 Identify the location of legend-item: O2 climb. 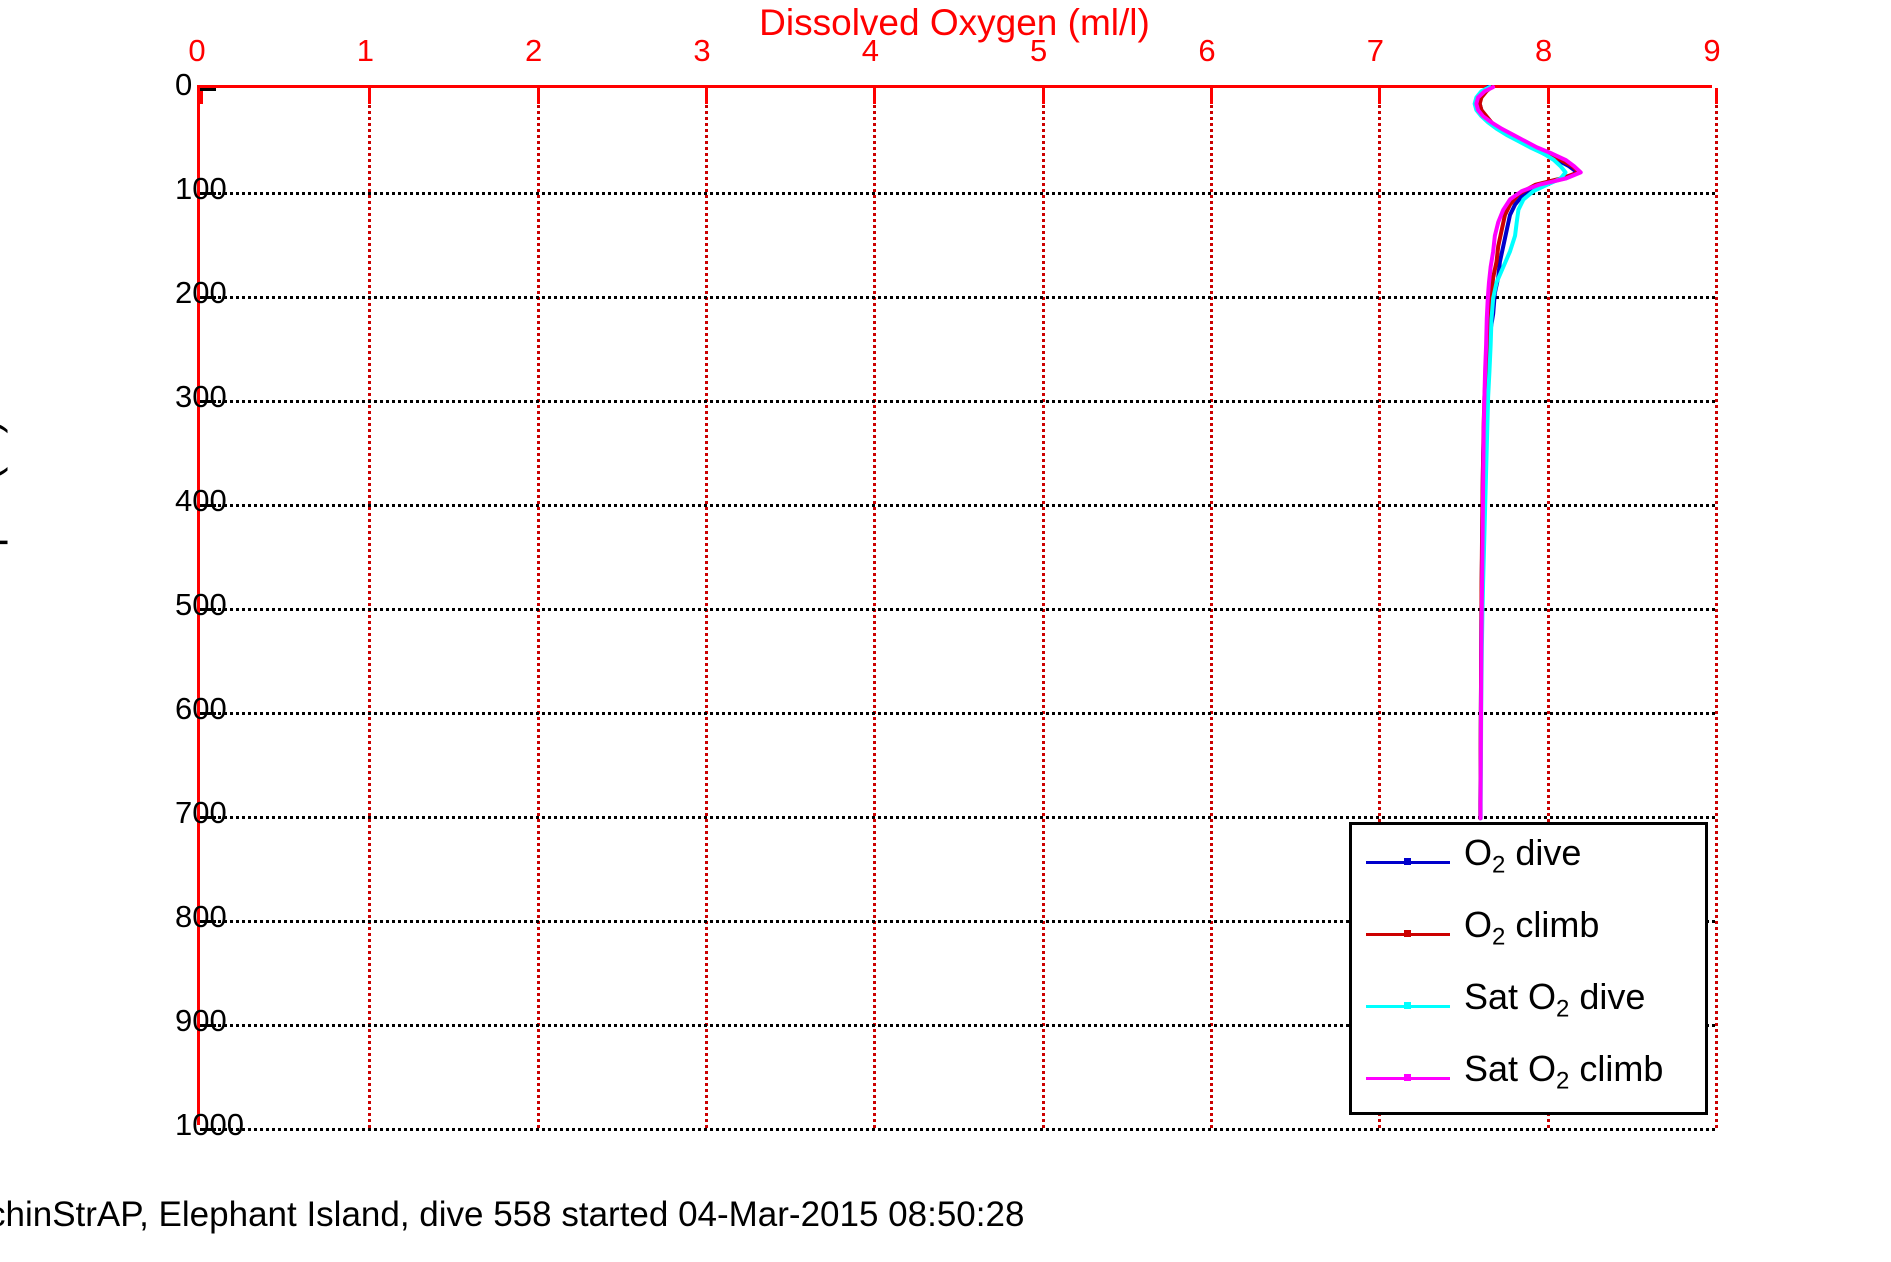
(1528, 933).